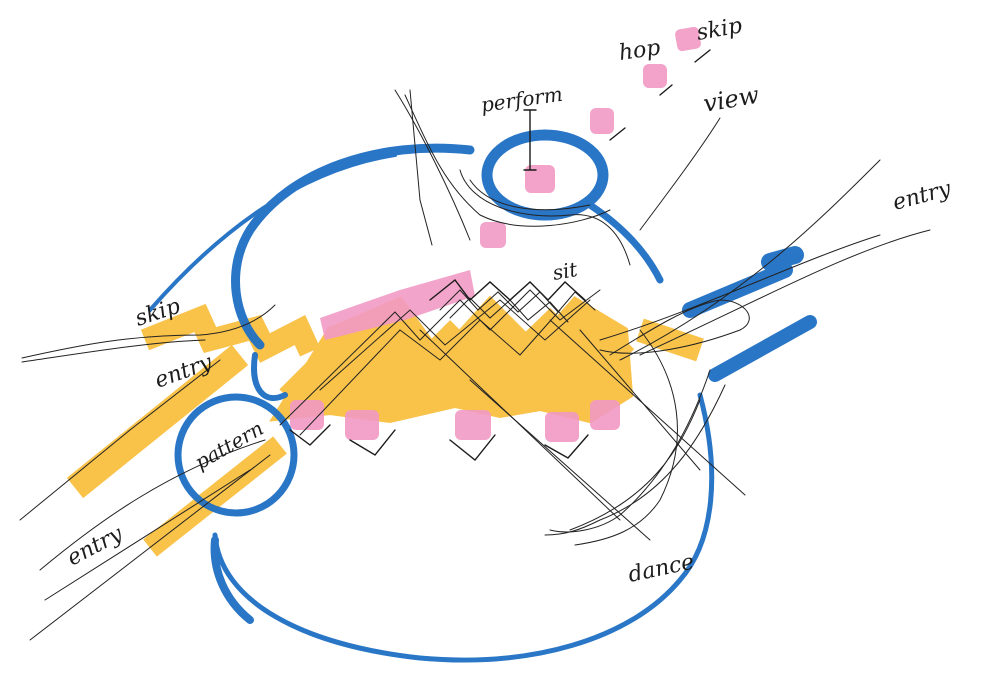  What do you see at coordinates (272, 232) in the screenshot?
I see `blue-arc-left-sweep` at bounding box center [272, 232].